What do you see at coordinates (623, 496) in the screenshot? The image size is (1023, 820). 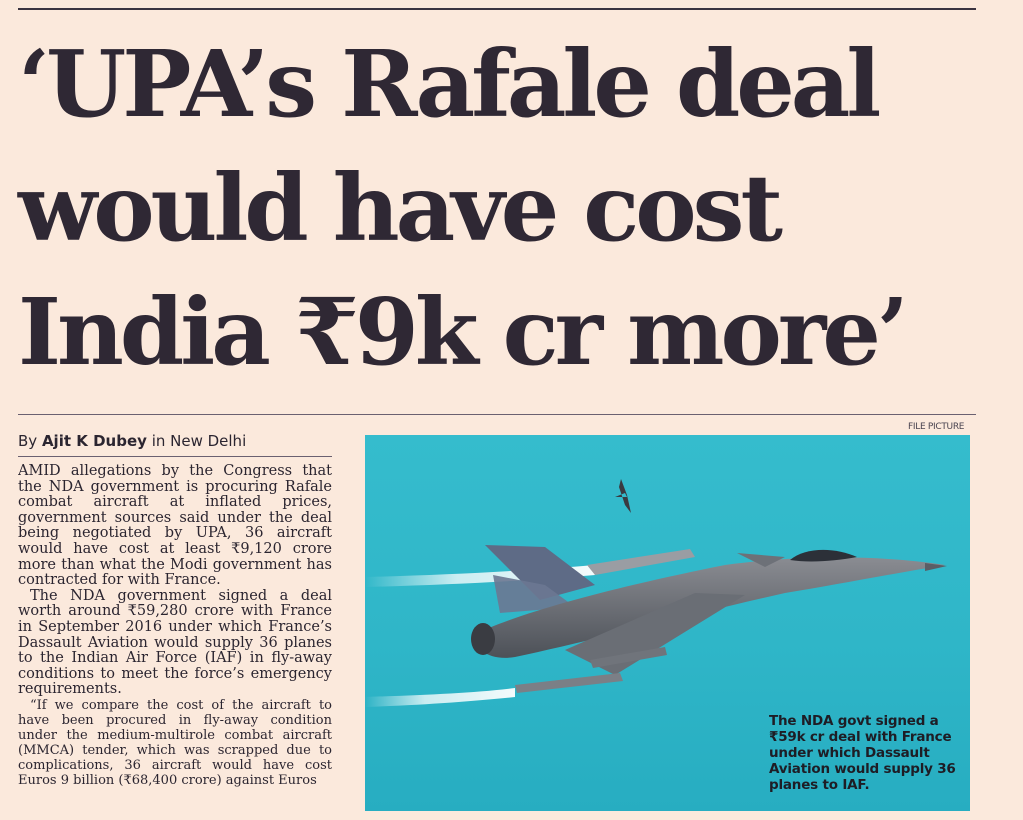 I see `bird-silhouette` at bounding box center [623, 496].